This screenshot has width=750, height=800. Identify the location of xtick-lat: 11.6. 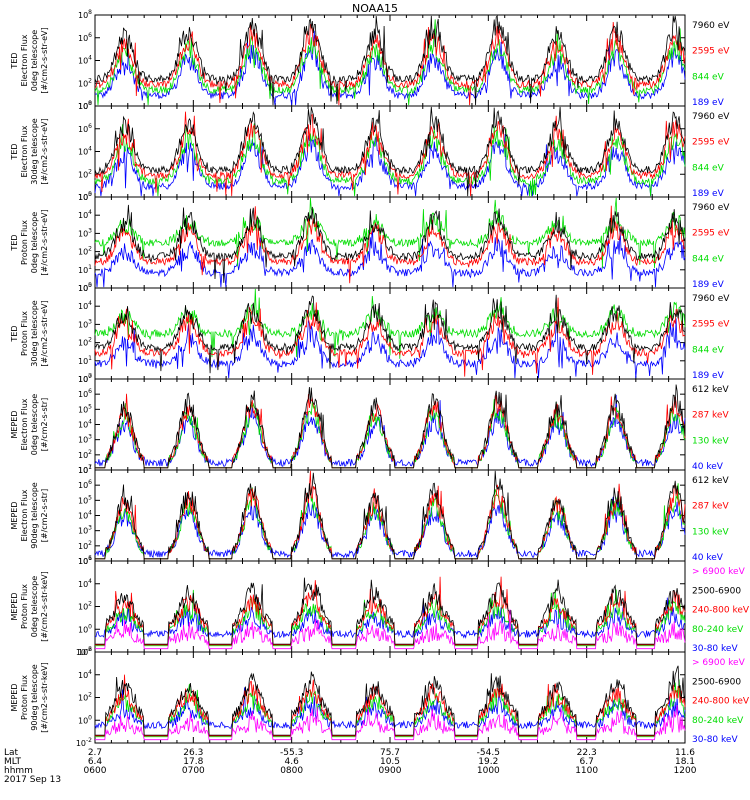
(685, 753).